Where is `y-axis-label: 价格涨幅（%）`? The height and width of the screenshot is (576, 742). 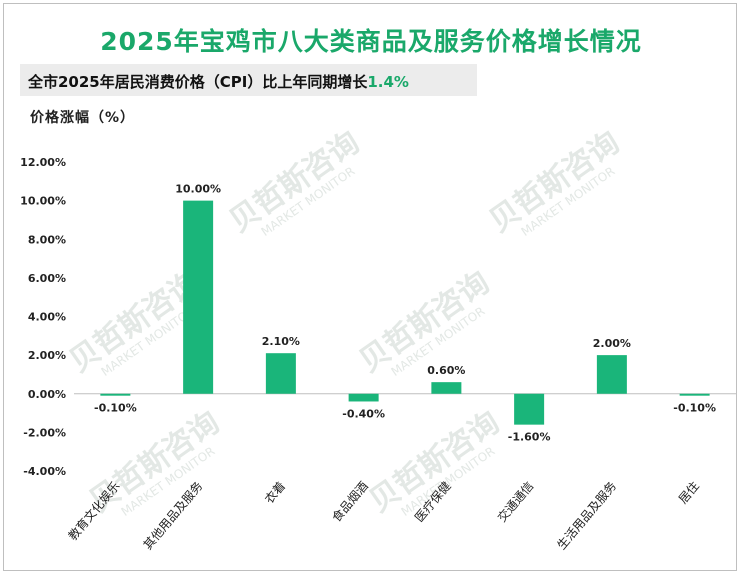 y-axis-label: 价格涨幅（%） is located at coordinates (83, 118).